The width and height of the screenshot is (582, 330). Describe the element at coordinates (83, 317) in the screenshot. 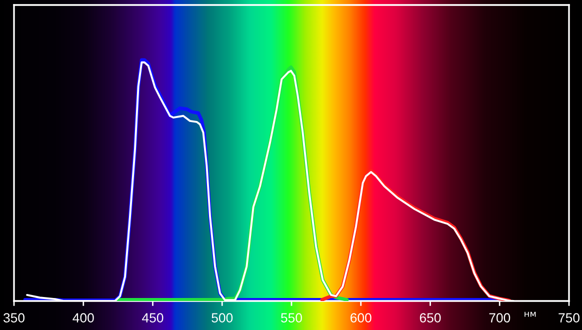

I see `x-tick-label: 400` at that location.